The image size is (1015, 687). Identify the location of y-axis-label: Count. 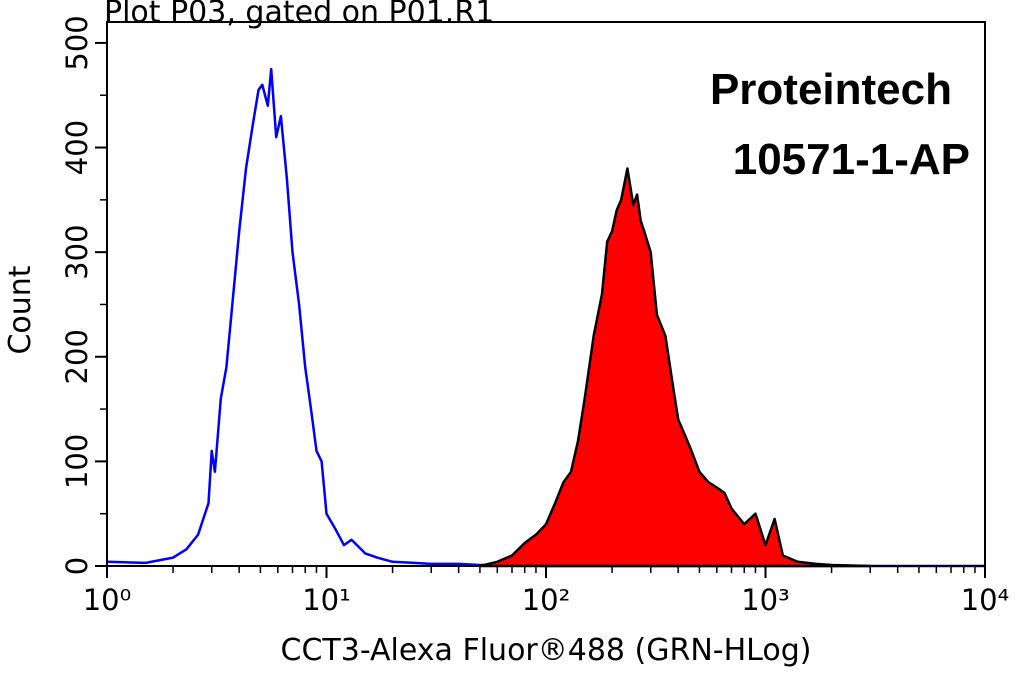
(20, 309).